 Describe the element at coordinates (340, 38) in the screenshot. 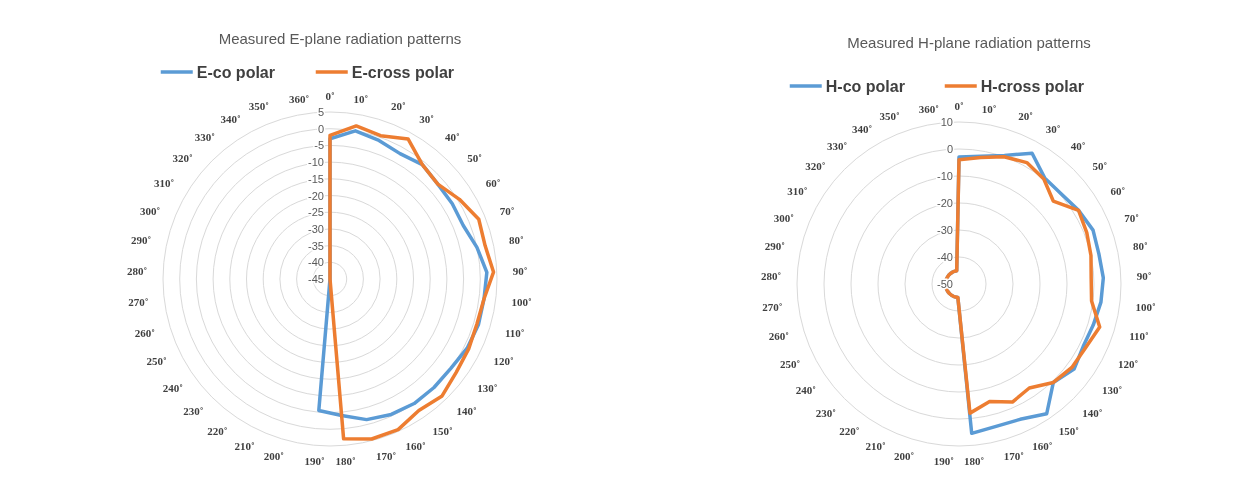

I see `chart-title: Measured E-plane radiation patterns` at that location.